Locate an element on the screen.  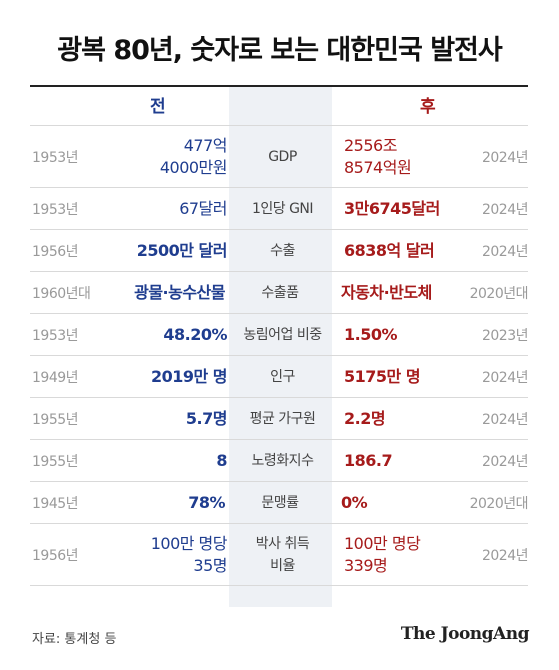
indicator-label: 노령화지수 is located at coordinates (282, 460).